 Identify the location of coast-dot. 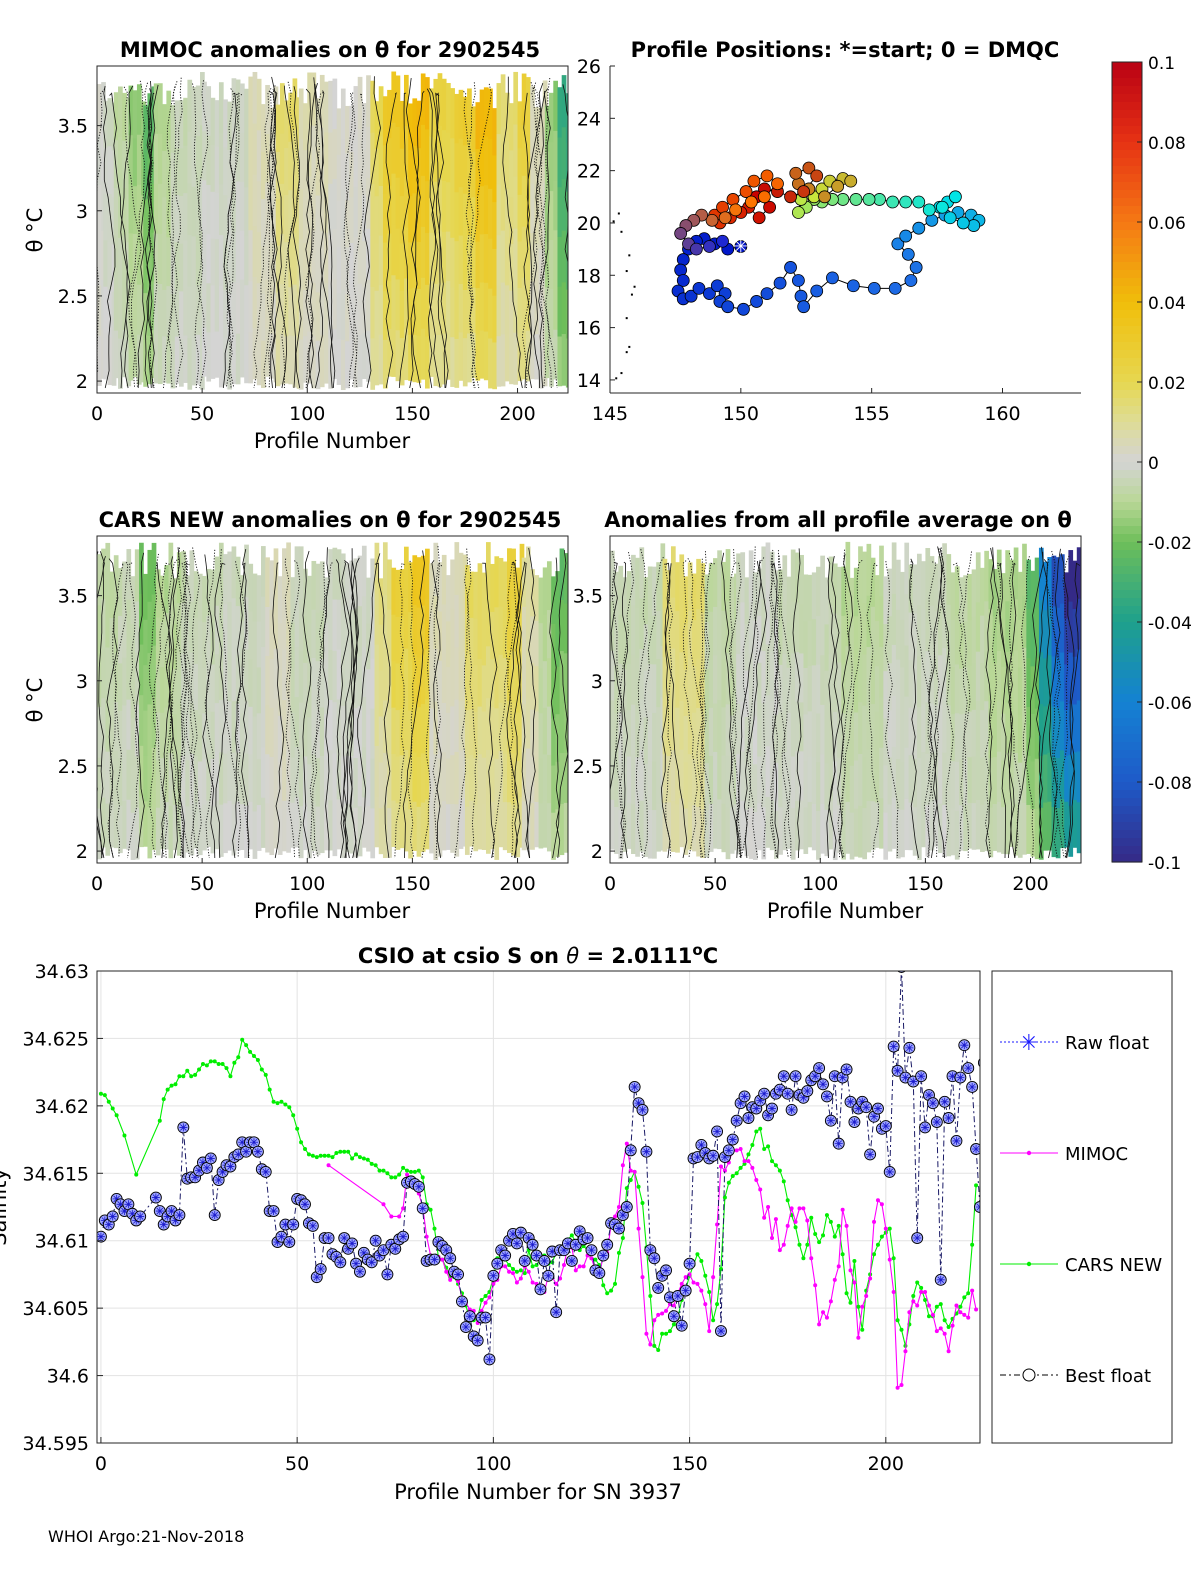
(621, 373).